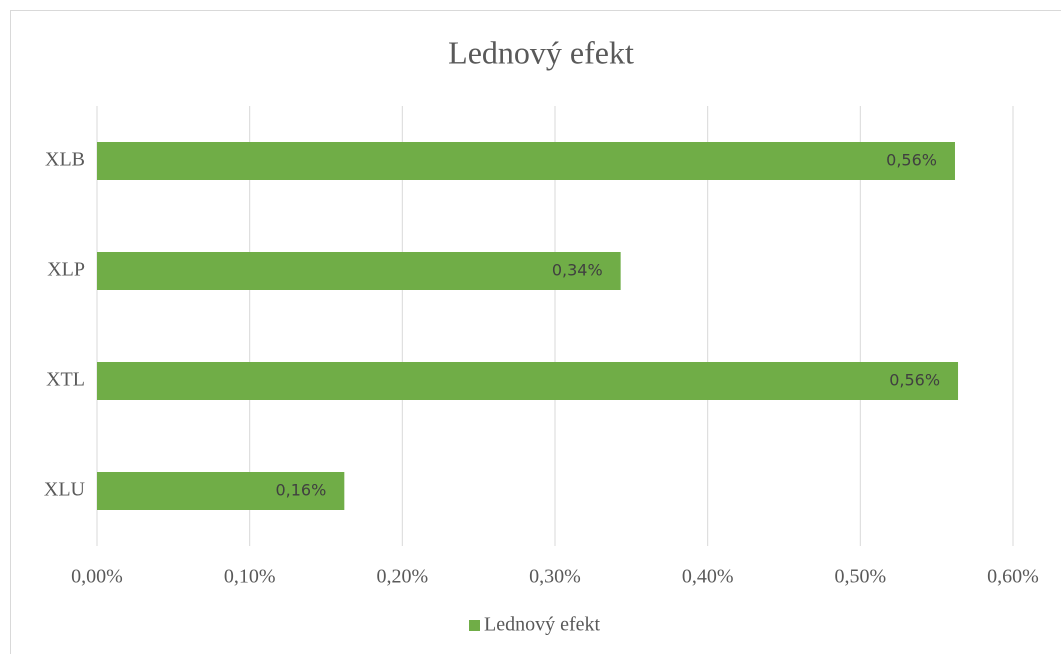  What do you see at coordinates (1013, 577) in the screenshot?
I see `x-tick-label: 0,60%` at bounding box center [1013, 577].